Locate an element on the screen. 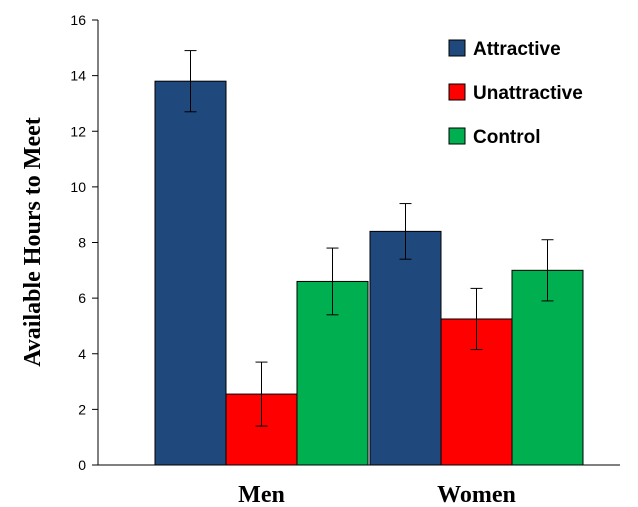 This screenshot has height=507, width=638. legend-label-control: Control is located at coordinates (507, 137).